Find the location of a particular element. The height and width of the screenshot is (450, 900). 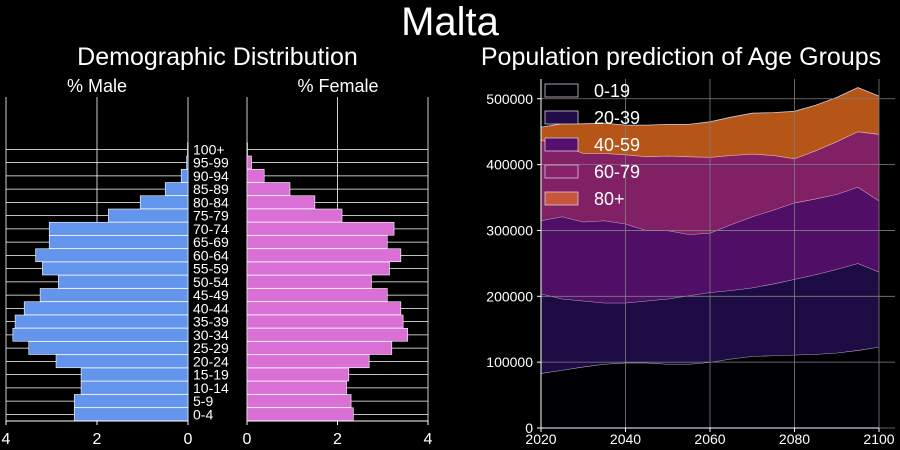

age-group-label: 60-64 is located at coordinates (211, 255).